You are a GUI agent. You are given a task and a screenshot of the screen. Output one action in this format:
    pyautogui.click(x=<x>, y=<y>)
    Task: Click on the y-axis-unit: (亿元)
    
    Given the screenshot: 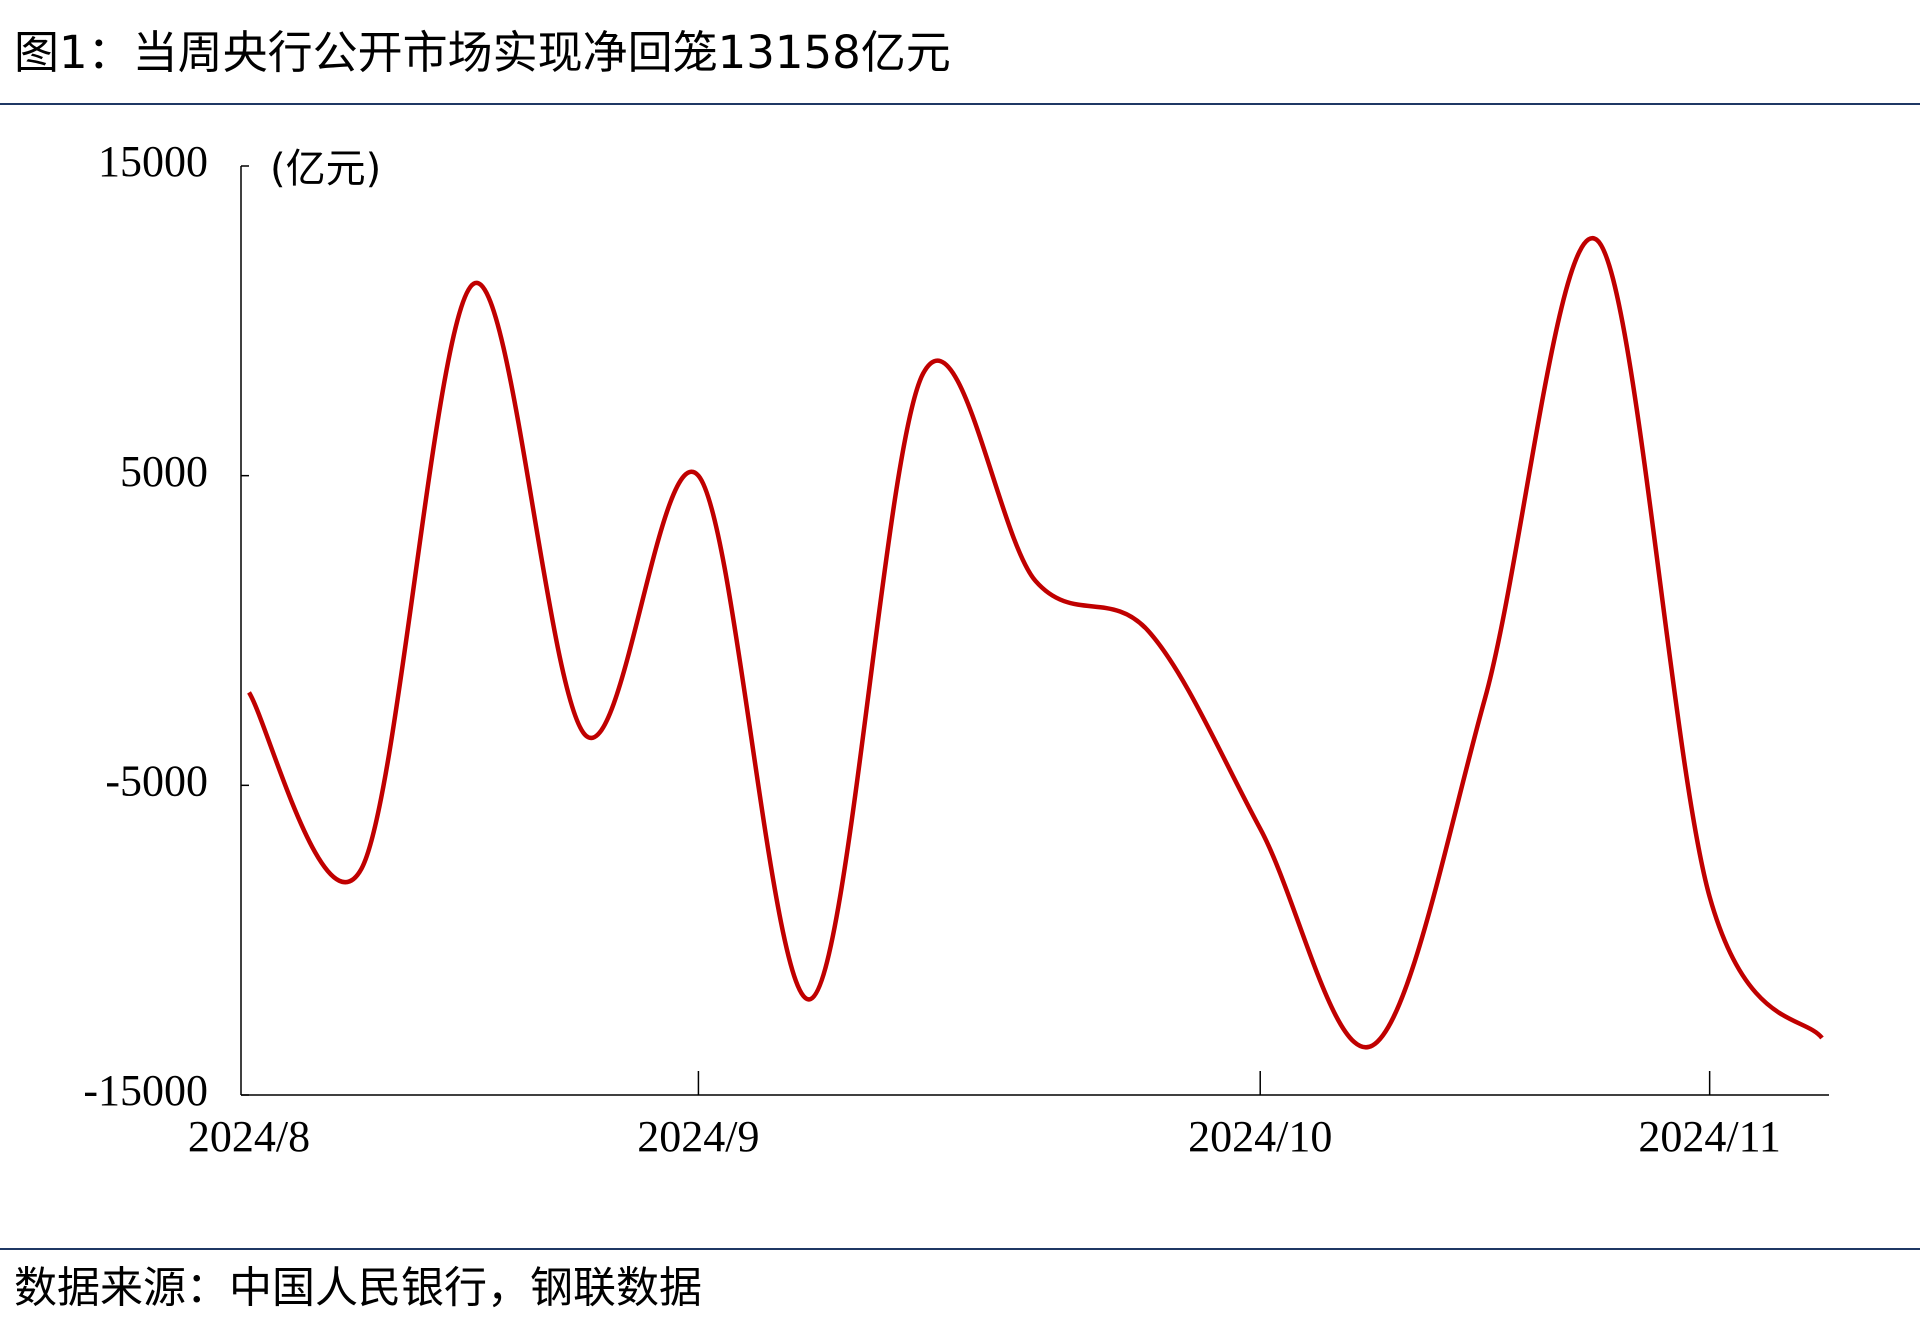 What is the action you would take?
    pyautogui.click(x=325, y=169)
    